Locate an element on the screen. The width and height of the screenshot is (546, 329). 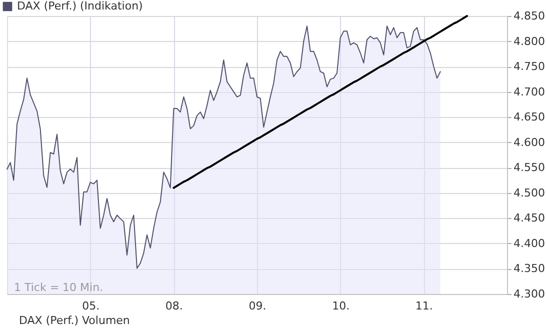
x-tick-label: 11. is located at coordinates (424, 306).